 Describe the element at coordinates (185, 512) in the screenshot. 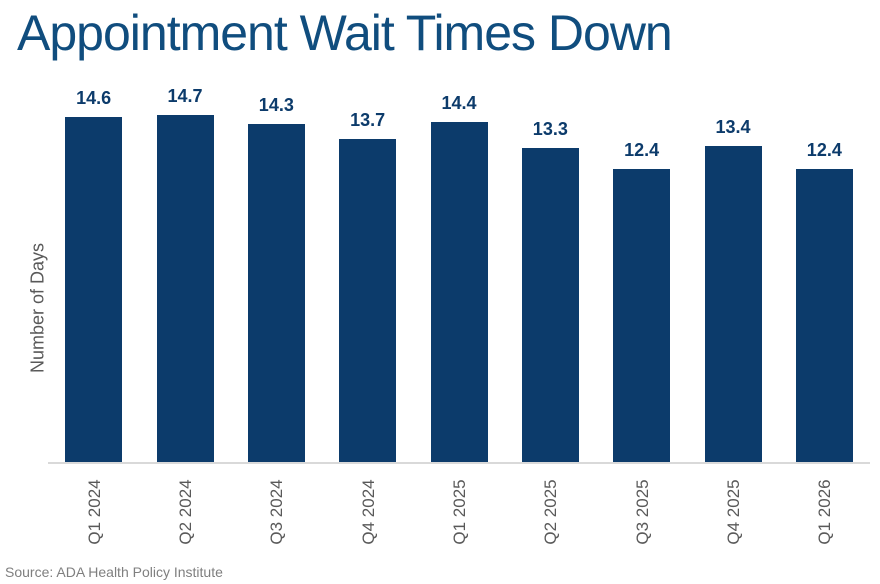

I see `x-tick-label: Q2 2024` at that location.